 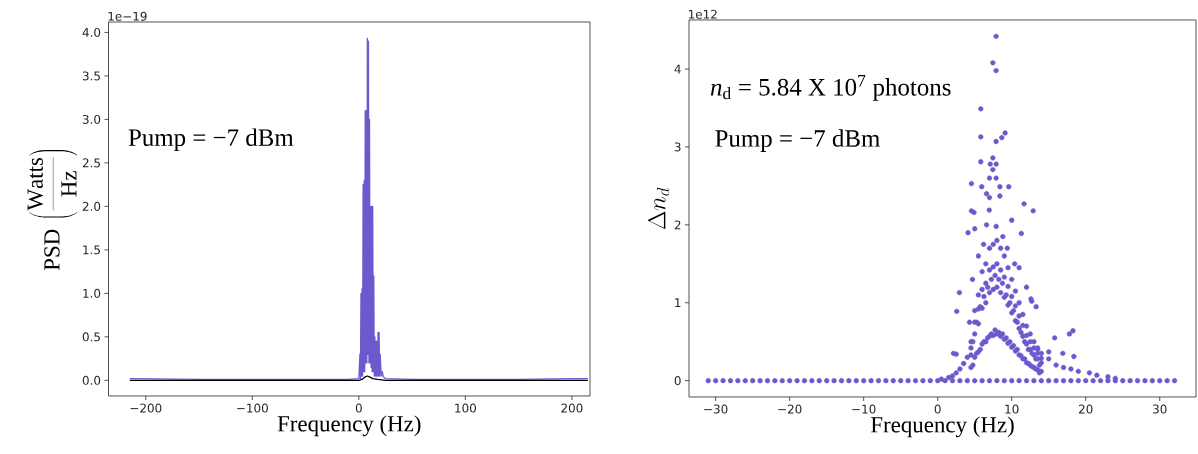 I want to click on y-tick-label: 0.5, so click(x=91, y=337).